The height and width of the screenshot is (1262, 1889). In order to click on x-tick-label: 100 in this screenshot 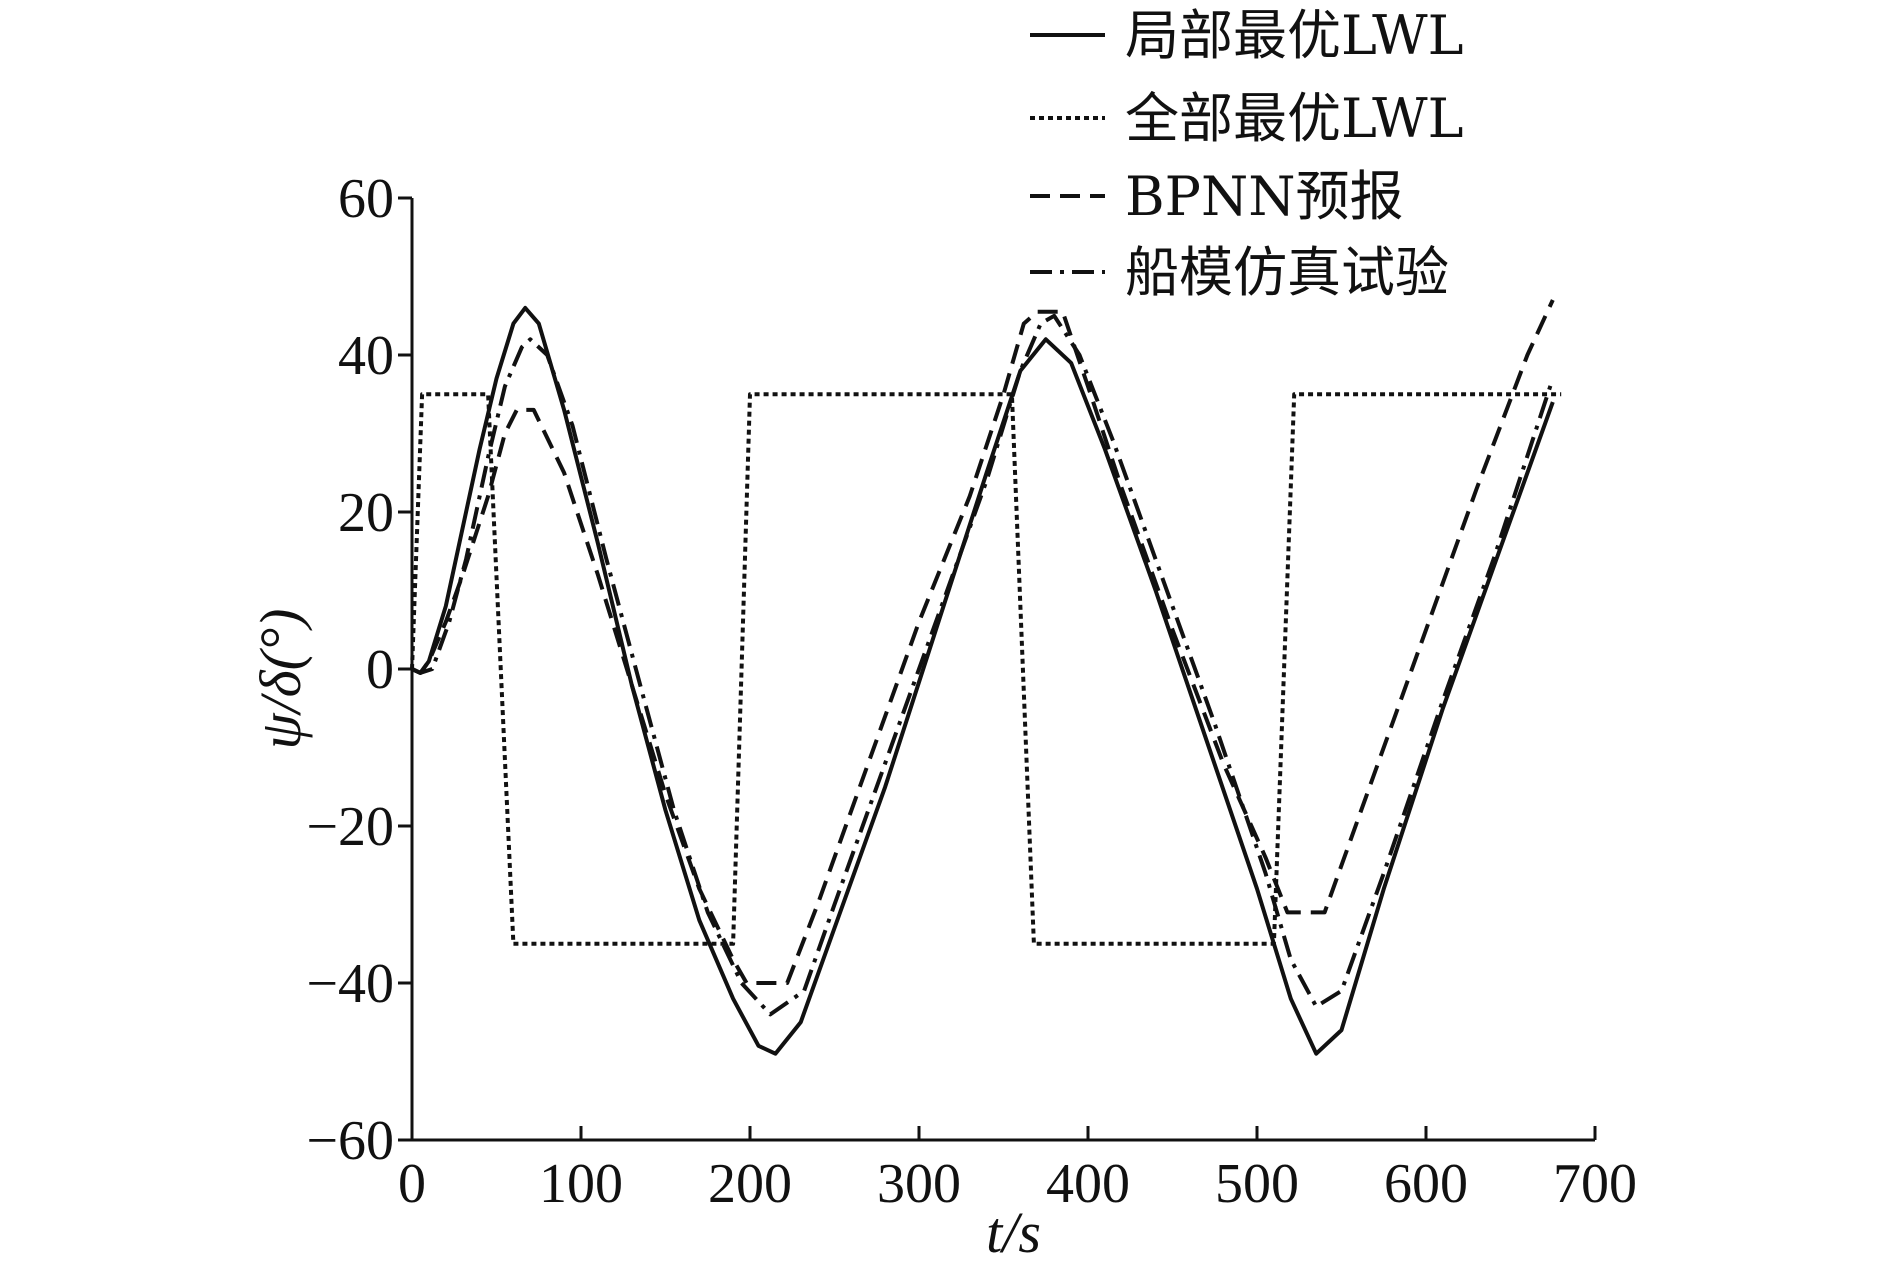, I will do `click(581, 1184)`.